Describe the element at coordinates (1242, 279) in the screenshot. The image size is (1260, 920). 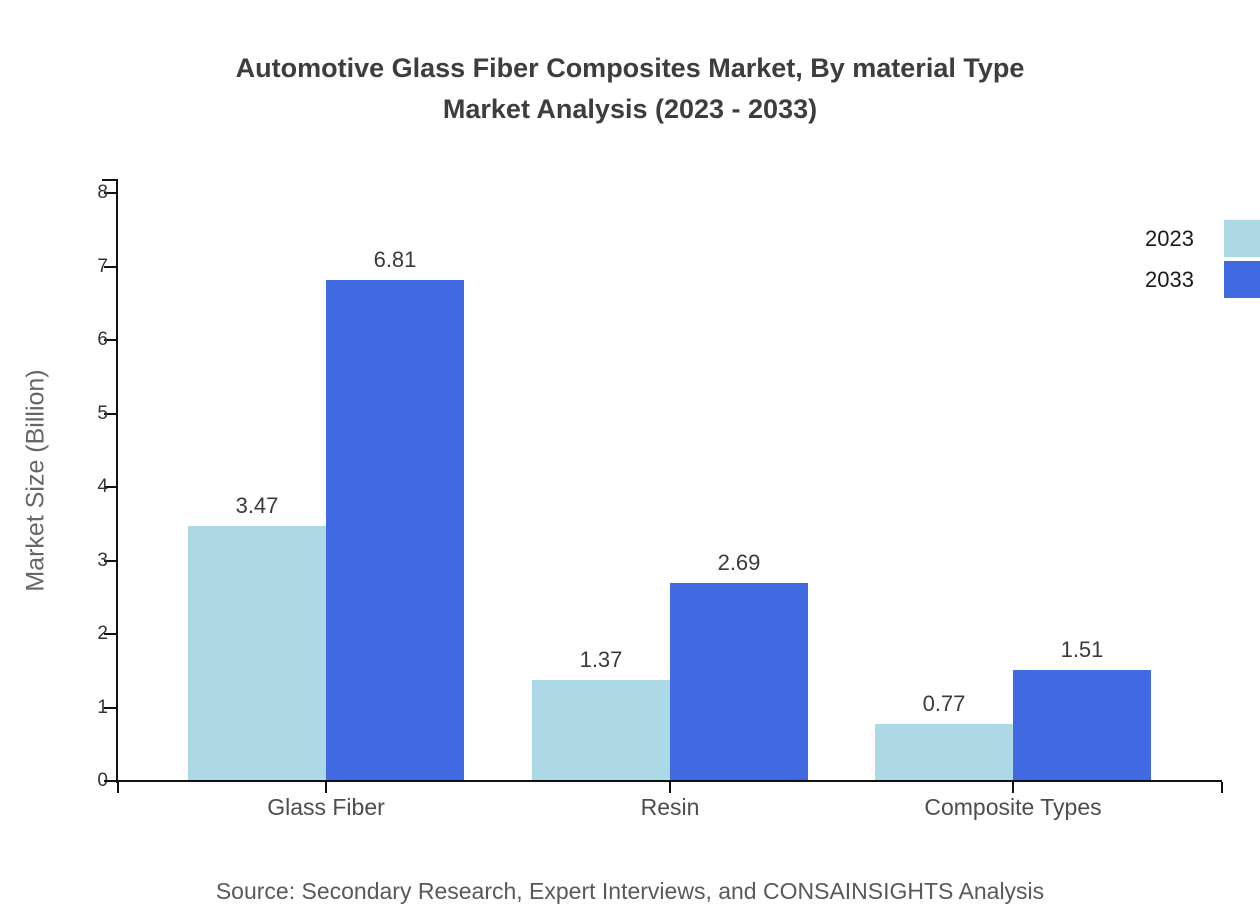
I see `legend-swatch-2033` at that location.